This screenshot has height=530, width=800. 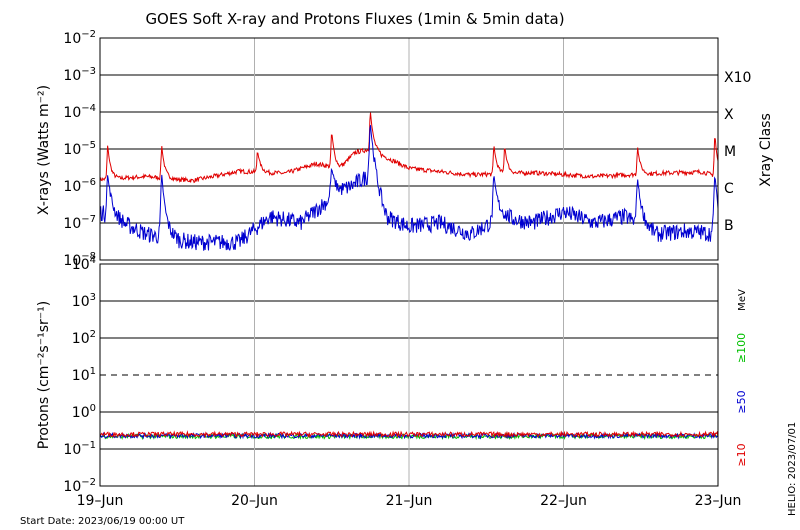 What do you see at coordinates (737, 152) in the screenshot?
I see `xray-class-labels: X10 X M C B` at bounding box center [737, 152].